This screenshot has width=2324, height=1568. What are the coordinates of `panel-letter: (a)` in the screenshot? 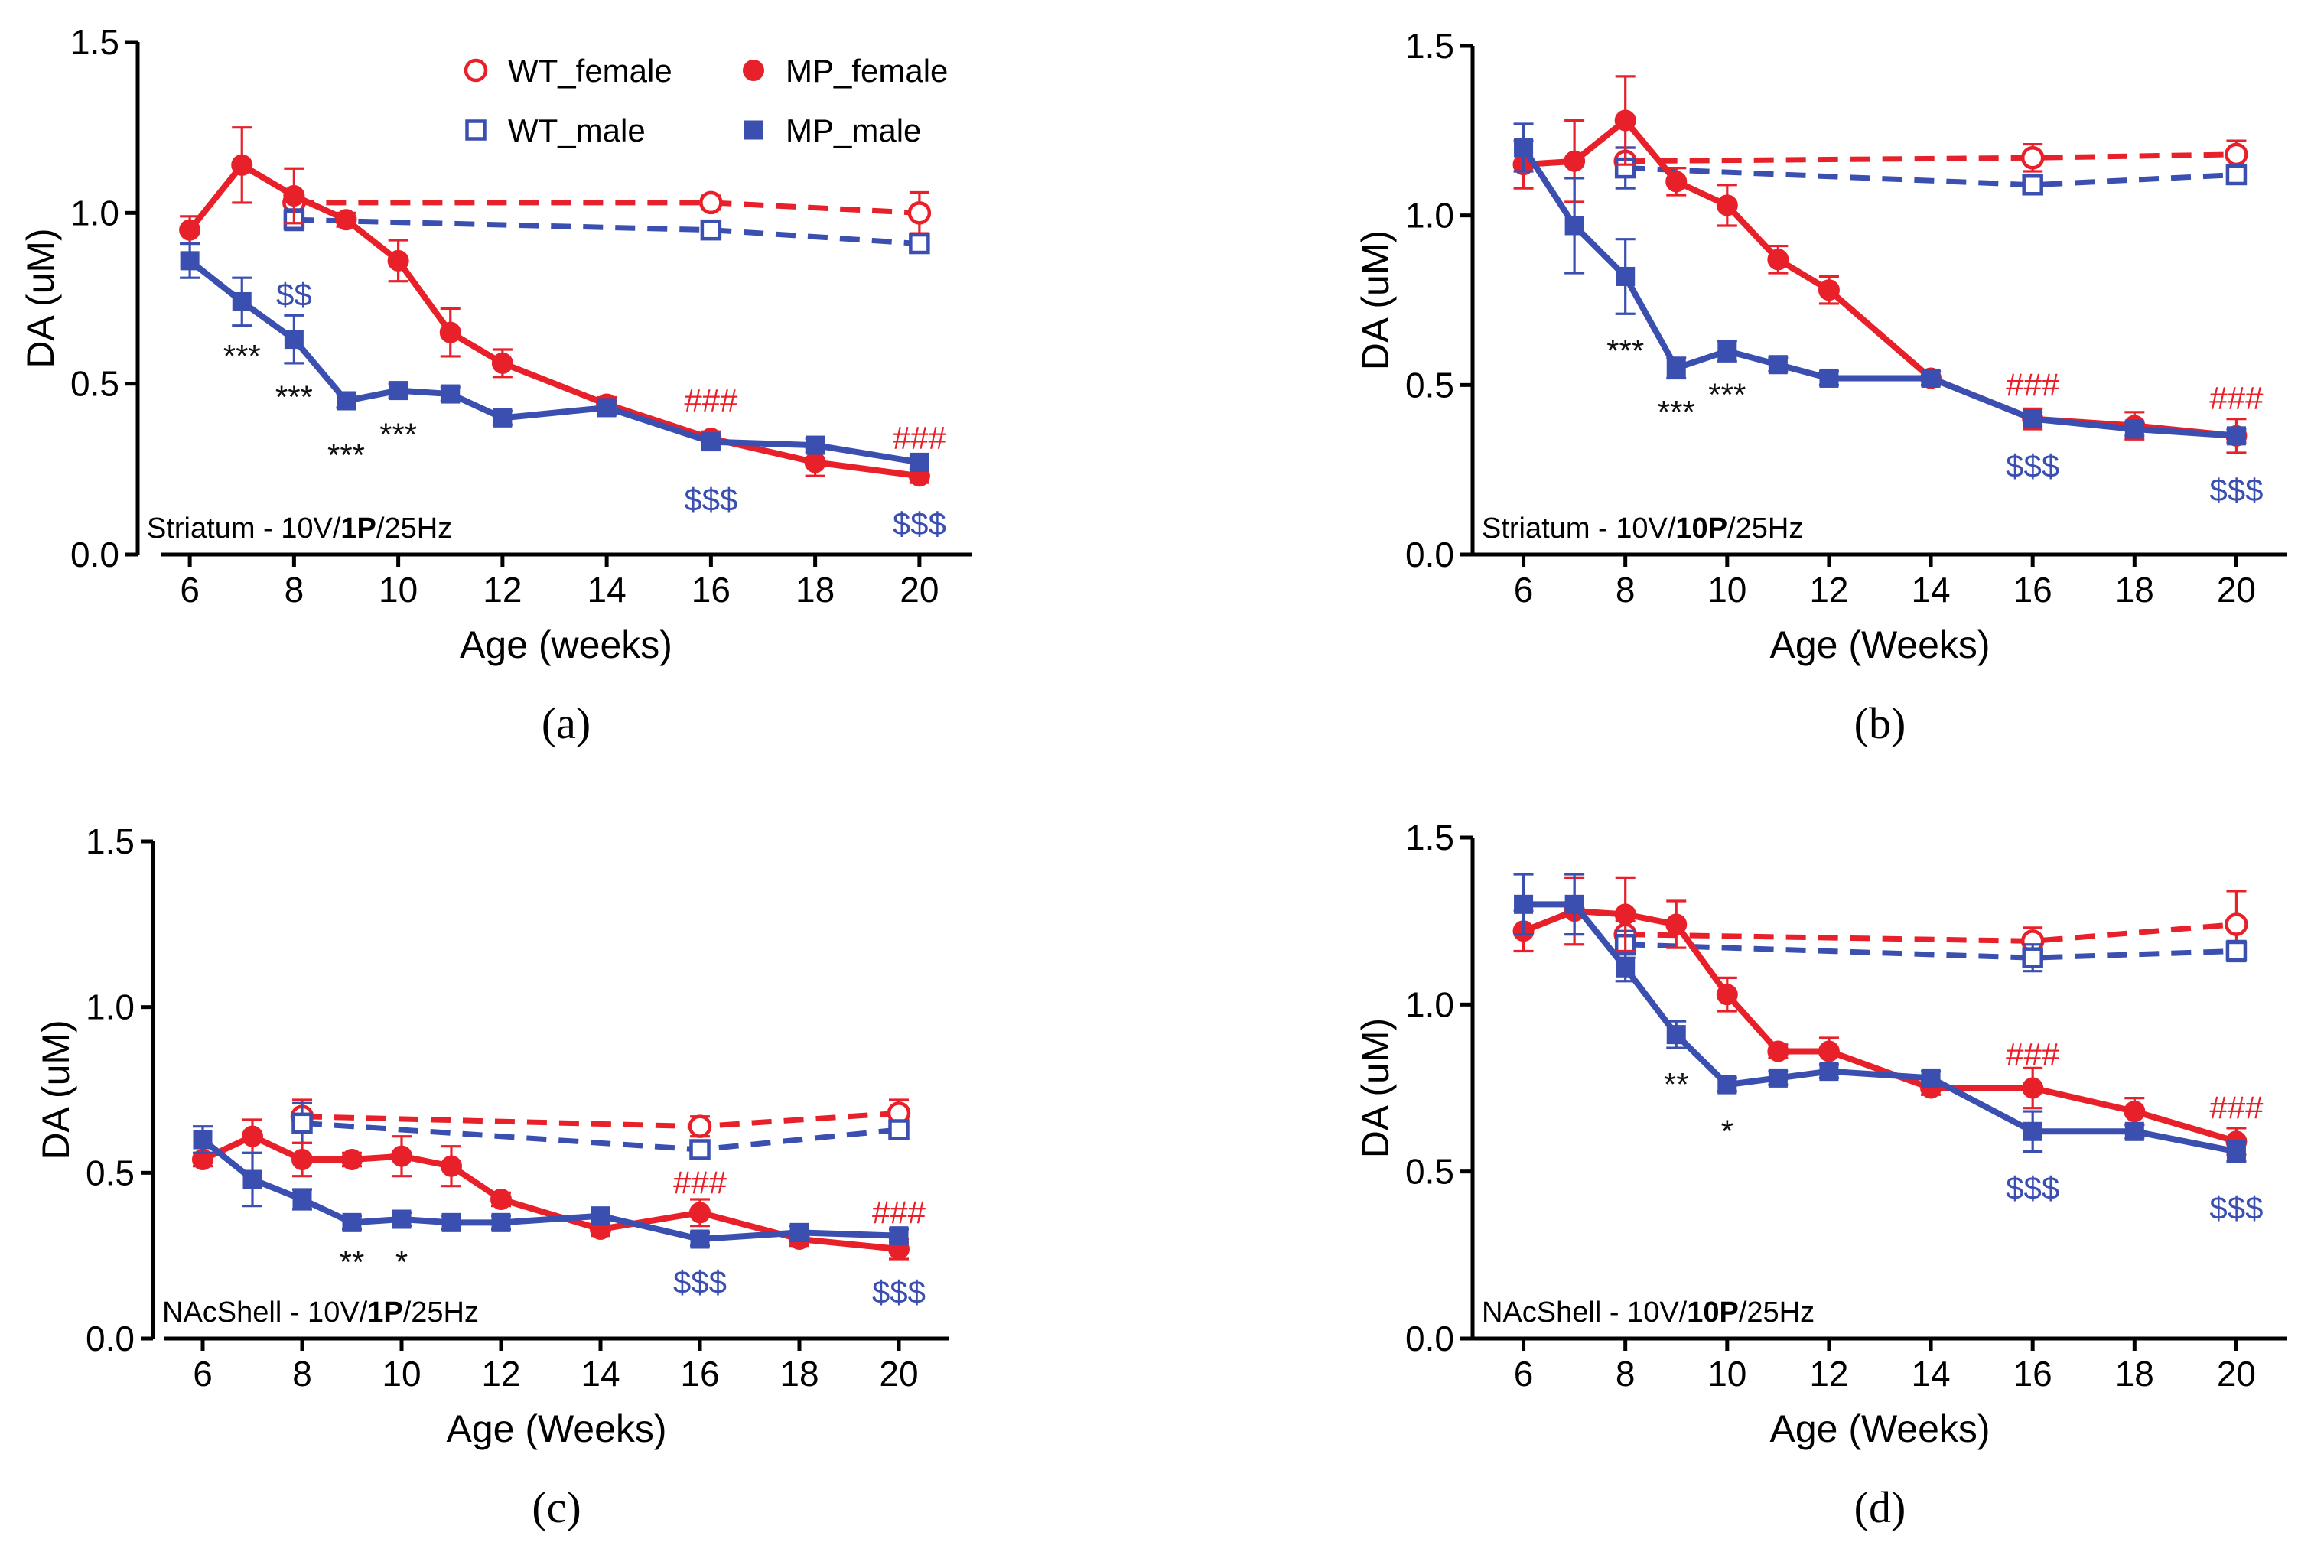 It's located at (566, 723).